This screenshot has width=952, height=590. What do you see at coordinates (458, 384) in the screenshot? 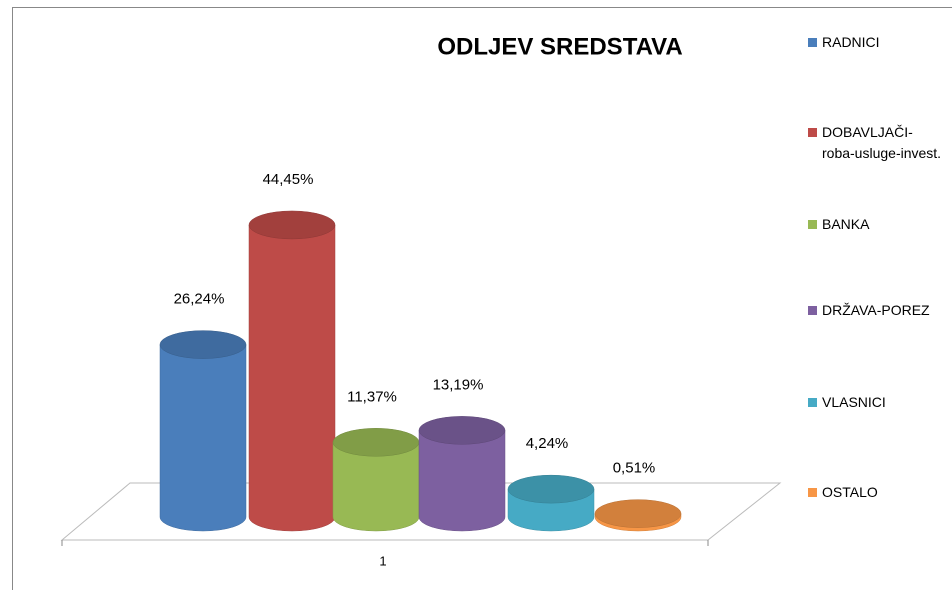
I see `value-label: 13,19%` at bounding box center [458, 384].